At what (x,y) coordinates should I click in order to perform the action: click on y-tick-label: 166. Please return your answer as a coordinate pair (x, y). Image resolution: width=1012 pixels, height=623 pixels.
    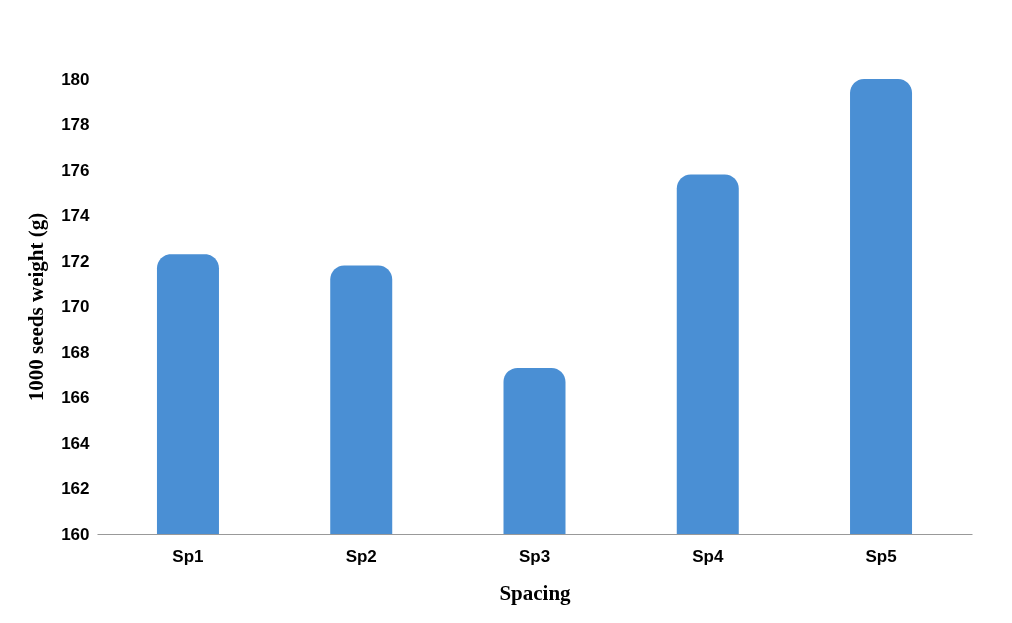
    Looking at the image, I should click on (75, 397).